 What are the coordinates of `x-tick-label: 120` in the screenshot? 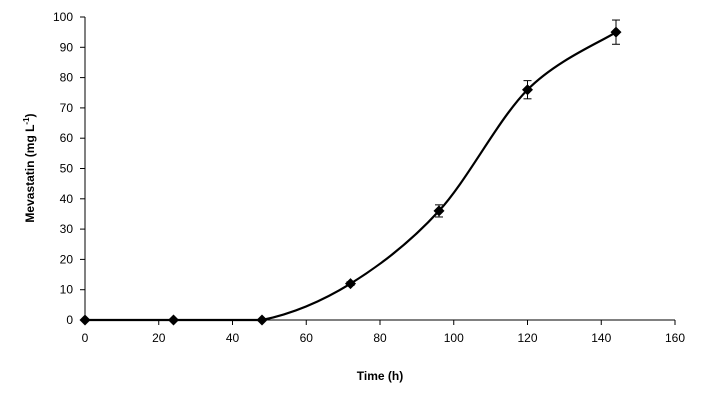 It's located at (527, 338).